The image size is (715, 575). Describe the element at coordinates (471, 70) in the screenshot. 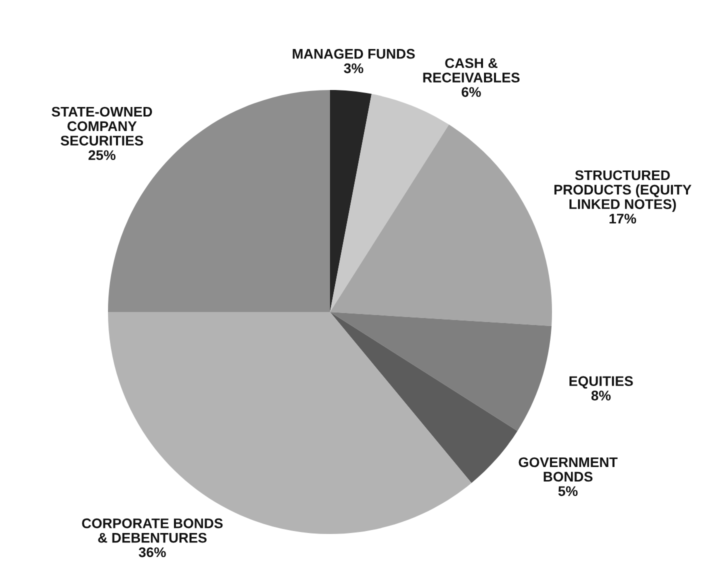

I see `slice-label: CASH & RECEIVABLES` at that location.